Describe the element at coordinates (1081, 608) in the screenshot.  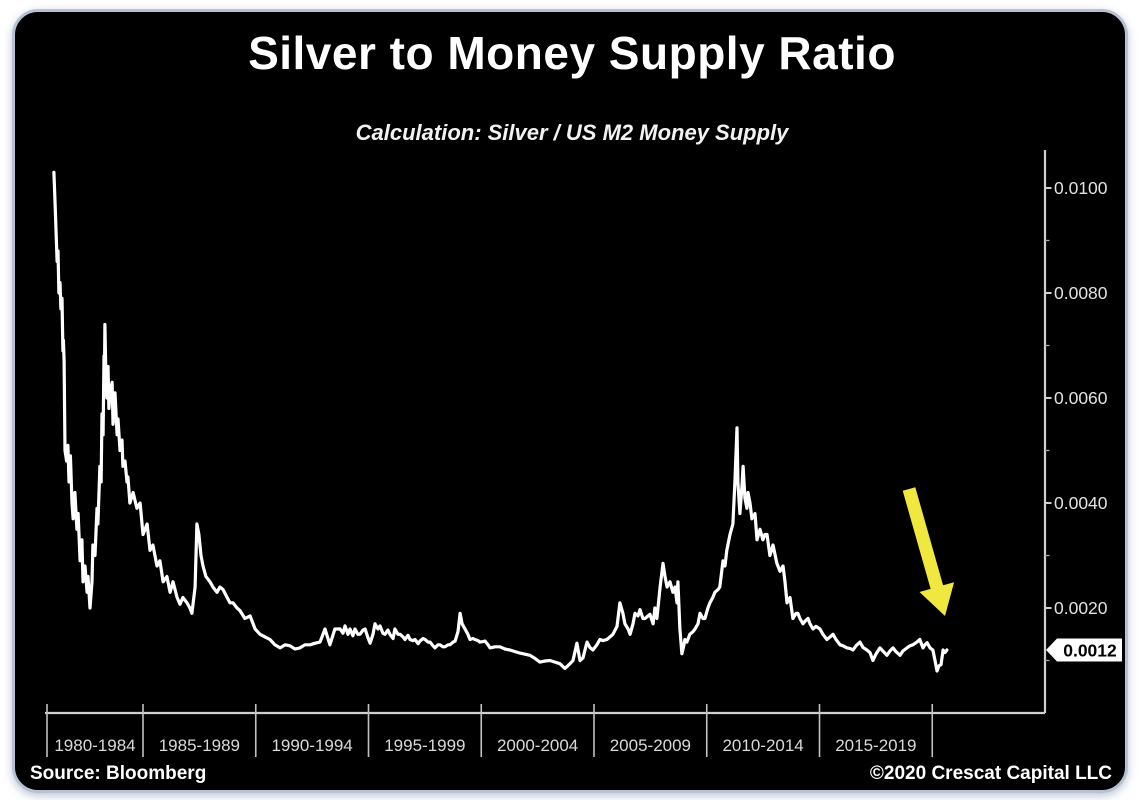
I see `y-axis-tick-label: 0.0020` at that location.